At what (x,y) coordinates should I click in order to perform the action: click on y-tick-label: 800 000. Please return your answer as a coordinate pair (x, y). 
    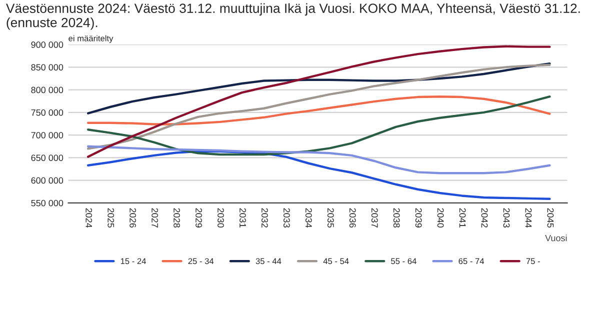
    Looking at the image, I should click on (47, 90).